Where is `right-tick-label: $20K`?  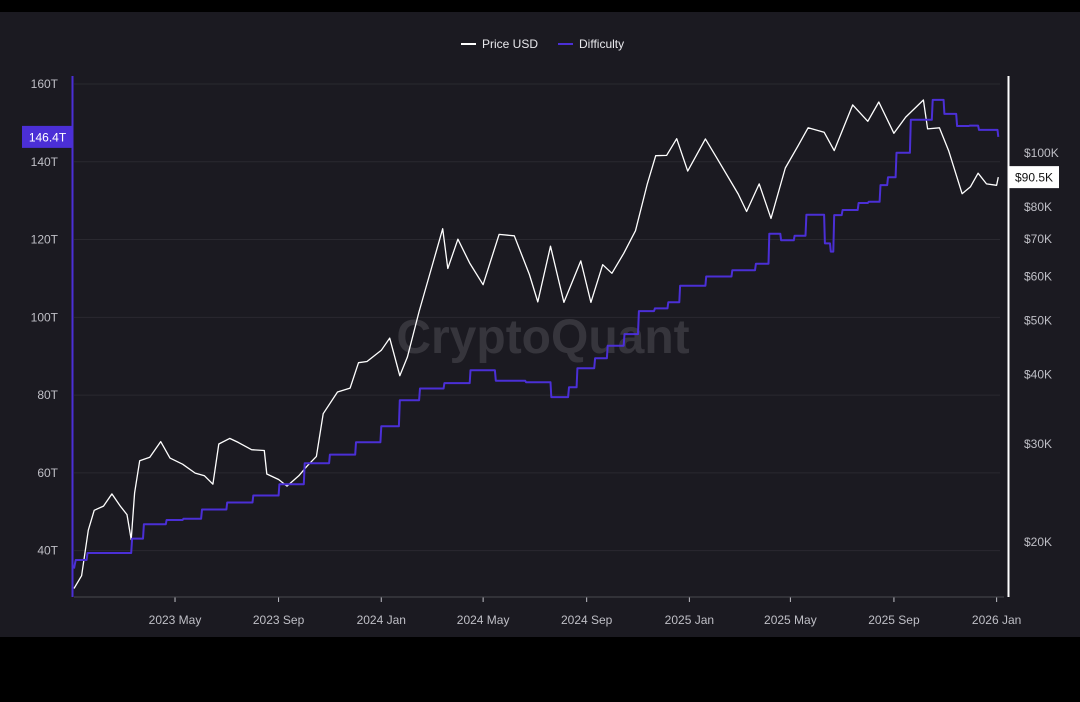 right-tick-label: $20K is located at coordinates (1038, 542).